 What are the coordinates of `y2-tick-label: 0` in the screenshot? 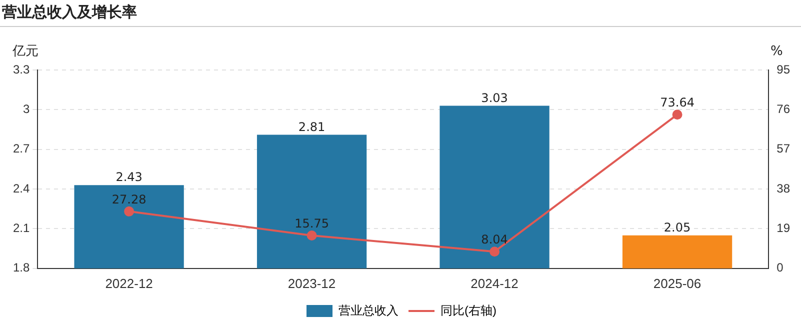 It's located at (780, 267).